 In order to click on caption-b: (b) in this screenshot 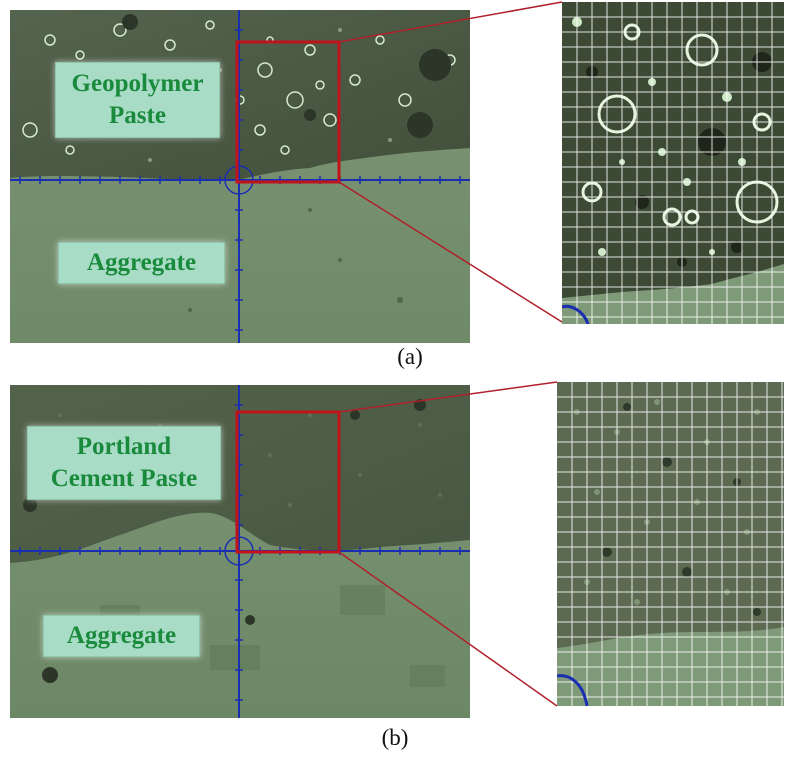, I will do `click(395, 737)`.